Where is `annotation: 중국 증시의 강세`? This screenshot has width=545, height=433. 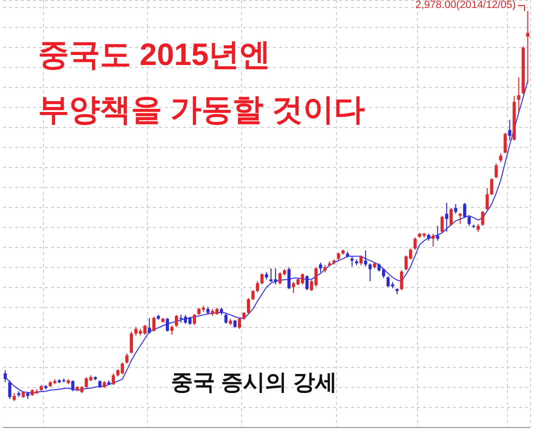 annotation: 중국 증시의 강세 is located at coordinates (254, 382).